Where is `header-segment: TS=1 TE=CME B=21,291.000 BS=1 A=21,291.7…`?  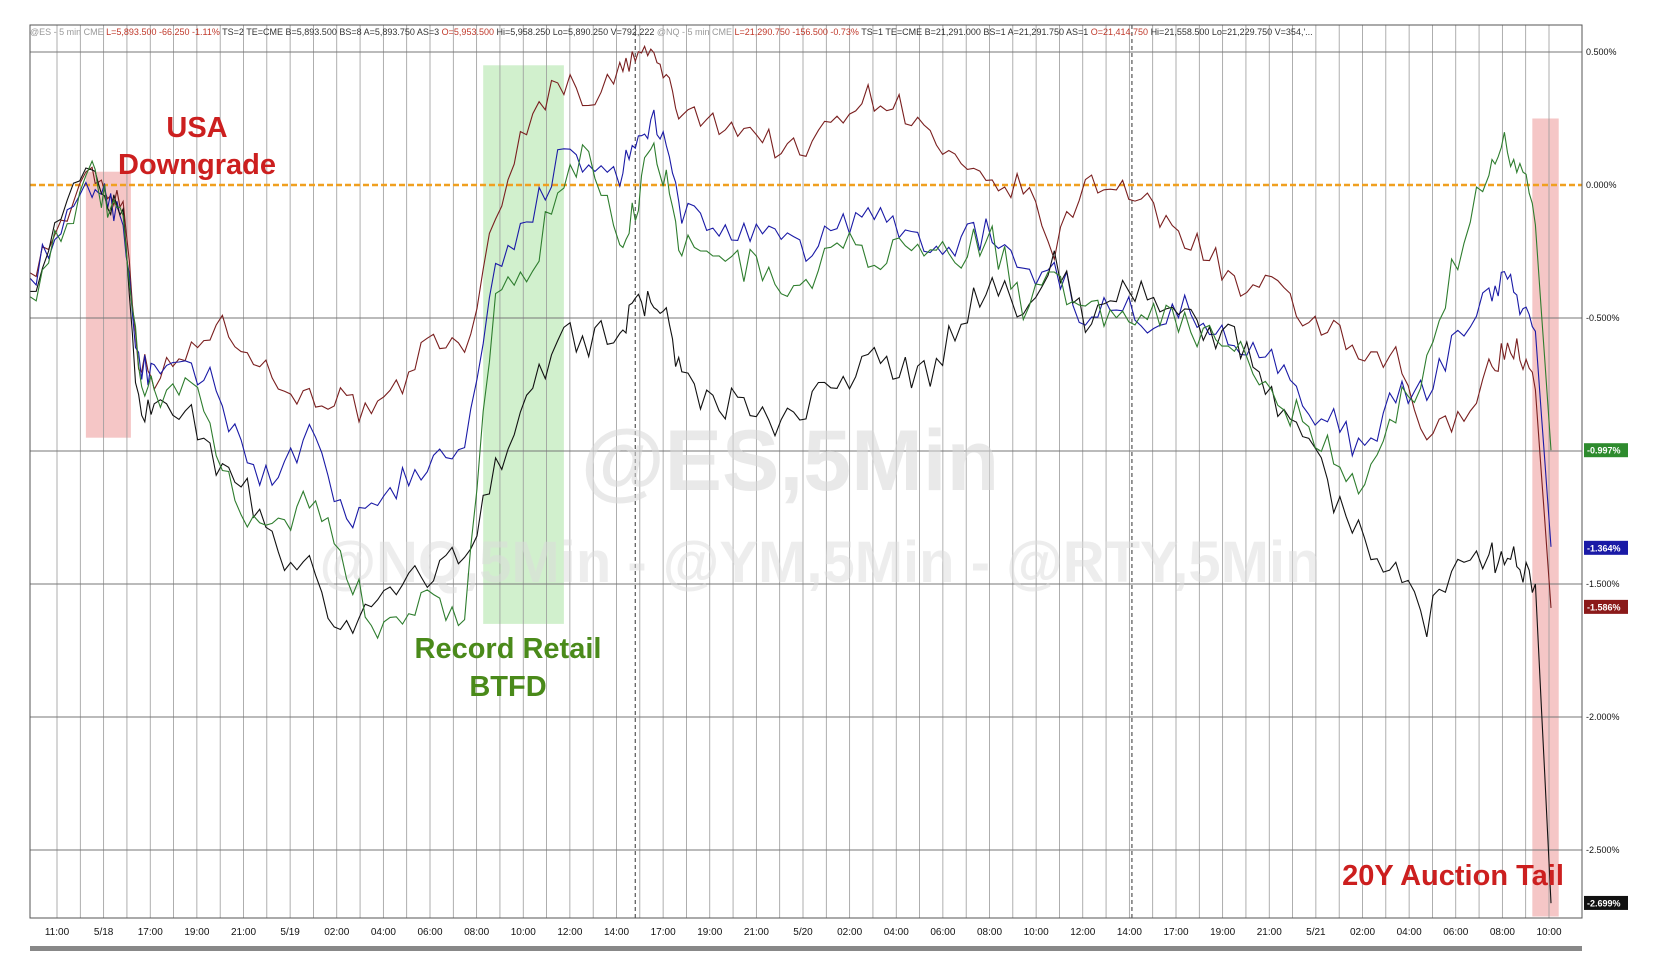 header-segment: TS=1 TE=CME B=21,291.000 BS=1 A=21,291.7… is located at coordinates (976, 32).